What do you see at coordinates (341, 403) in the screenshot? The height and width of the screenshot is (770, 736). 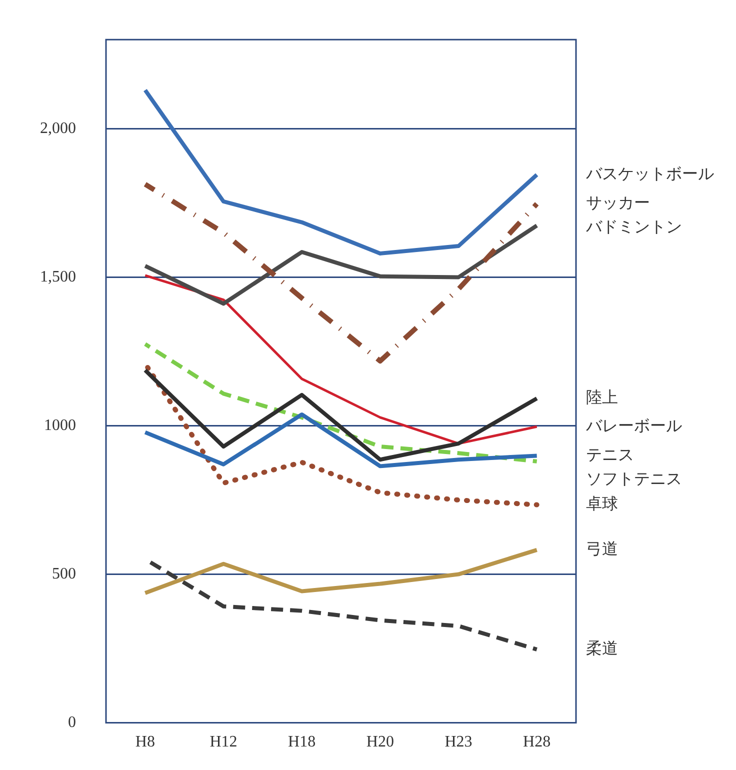 I see `line-series` at bounding box center [341, 403].